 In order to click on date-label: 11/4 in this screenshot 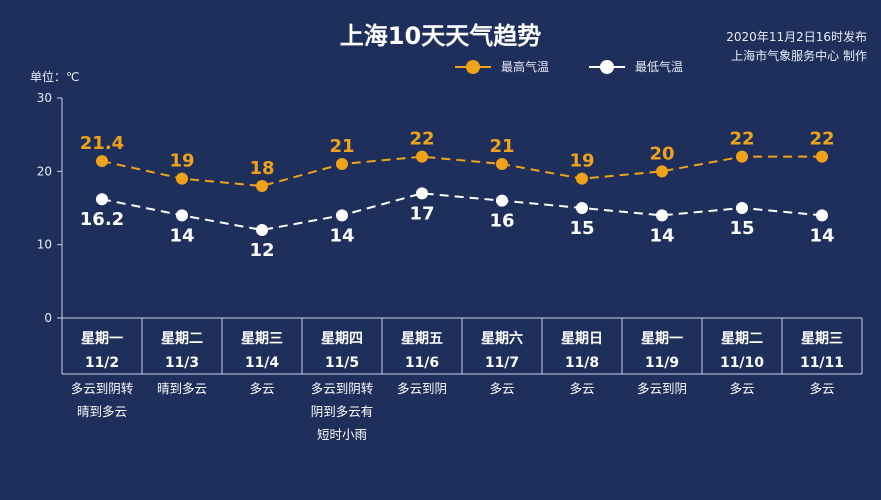, I will do `click(262, 363)`.